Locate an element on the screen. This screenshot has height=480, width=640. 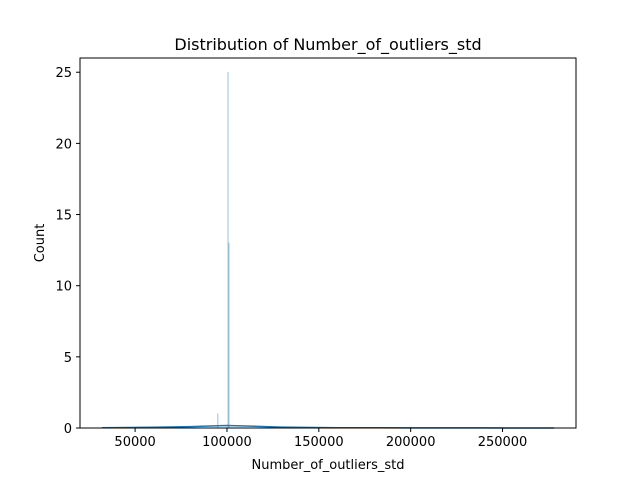
x-tick-label: 250000 is located at coordinates (503, 442).